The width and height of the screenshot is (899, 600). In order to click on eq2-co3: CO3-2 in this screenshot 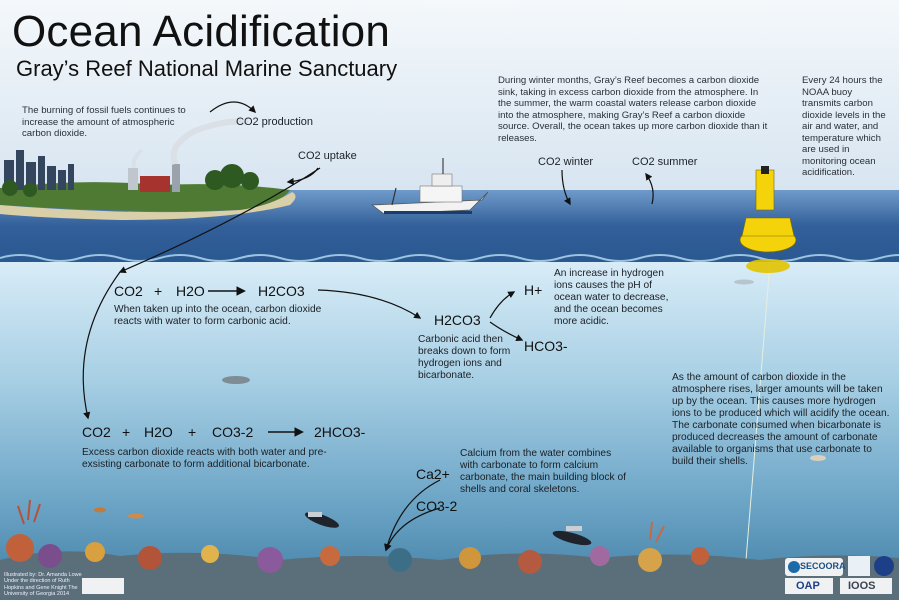, I will do `click(233, 432)`.